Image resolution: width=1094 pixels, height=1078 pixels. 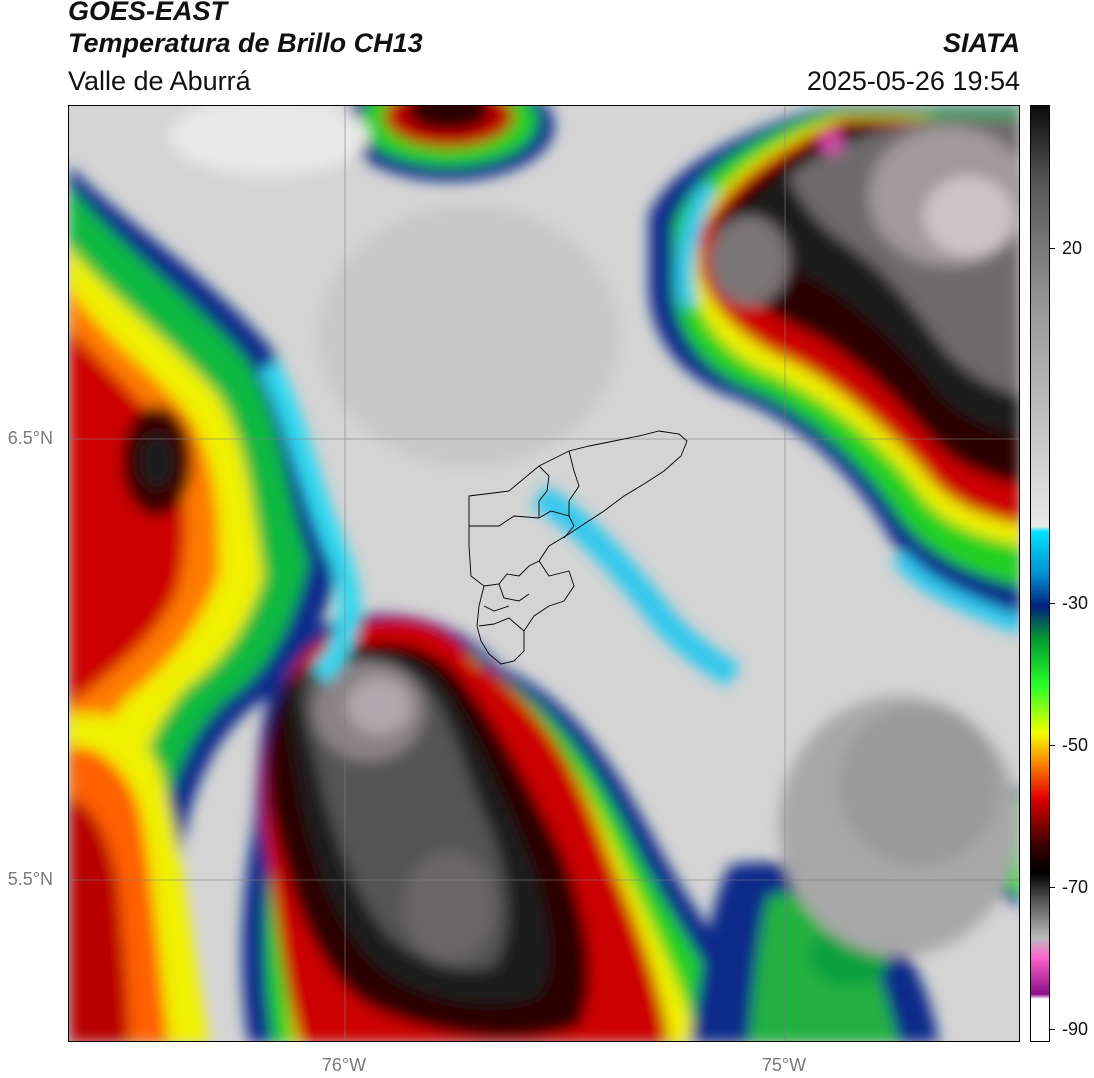 What do you see at coordinates (148, 13) in the screenshot?
I see `satellite-title: GOES-EAST` at bounding box center [148, 13].